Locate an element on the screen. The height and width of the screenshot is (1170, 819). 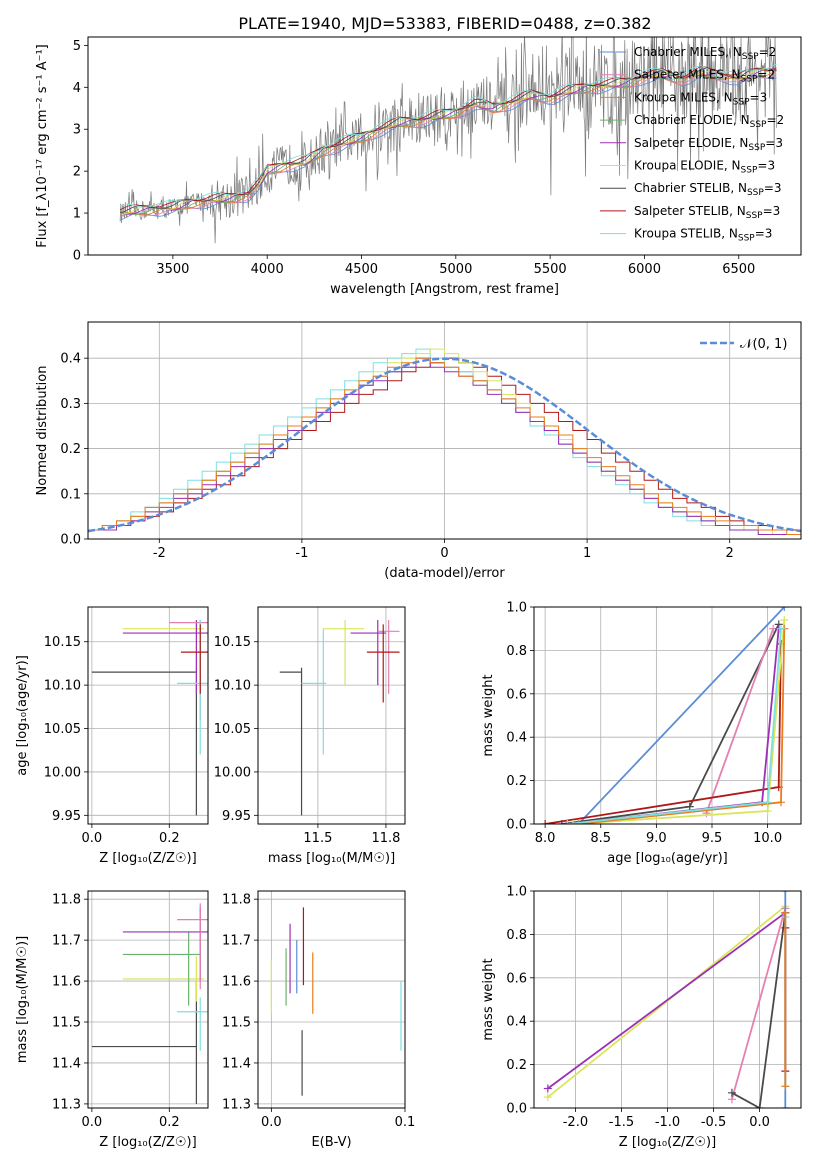
weight-line-chabrier-miles is located at coordinates (681, 715).